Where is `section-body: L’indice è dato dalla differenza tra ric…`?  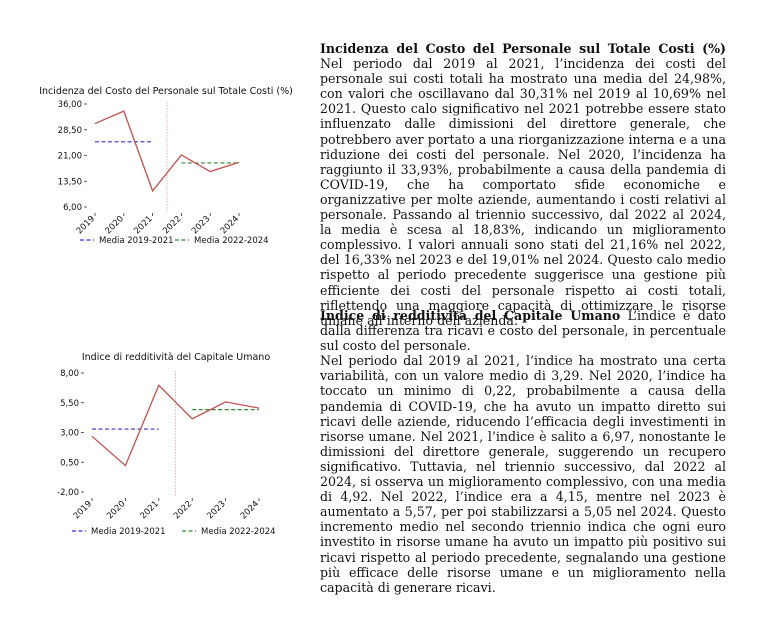 section-body: L’indice è dato dalla differenza tra ric… is located at coordinates (523, 331).